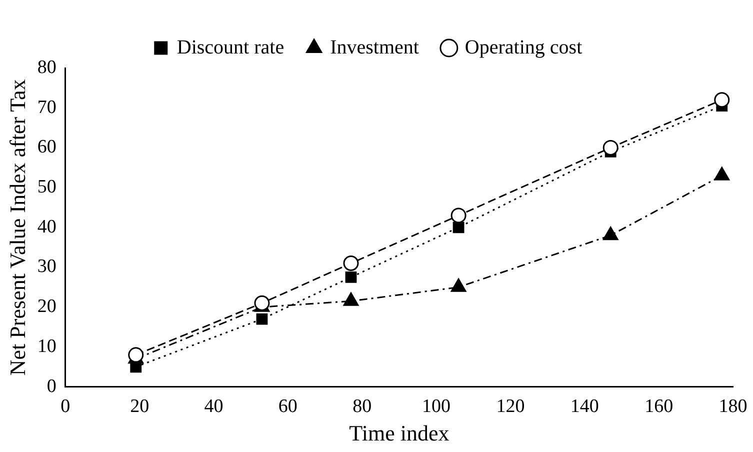 Image resolution: width=753 pixels, height=452 pixels. I want to click on y-tick-label: 70, so click(46, 107).